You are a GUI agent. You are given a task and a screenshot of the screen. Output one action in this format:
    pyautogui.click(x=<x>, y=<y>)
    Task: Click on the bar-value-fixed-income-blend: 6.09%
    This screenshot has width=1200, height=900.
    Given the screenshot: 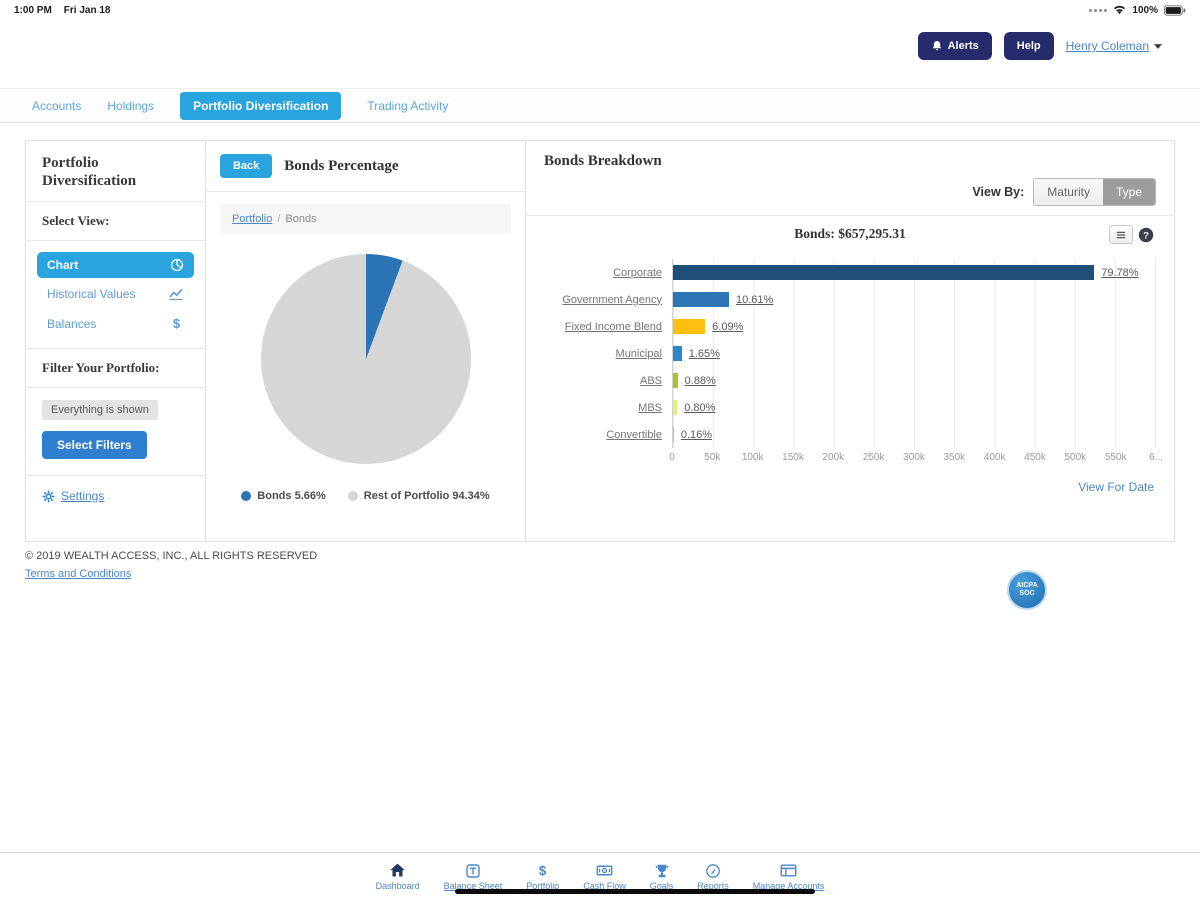 What is the action you would take?
    pyautogui.click(x=728, y=326)
    